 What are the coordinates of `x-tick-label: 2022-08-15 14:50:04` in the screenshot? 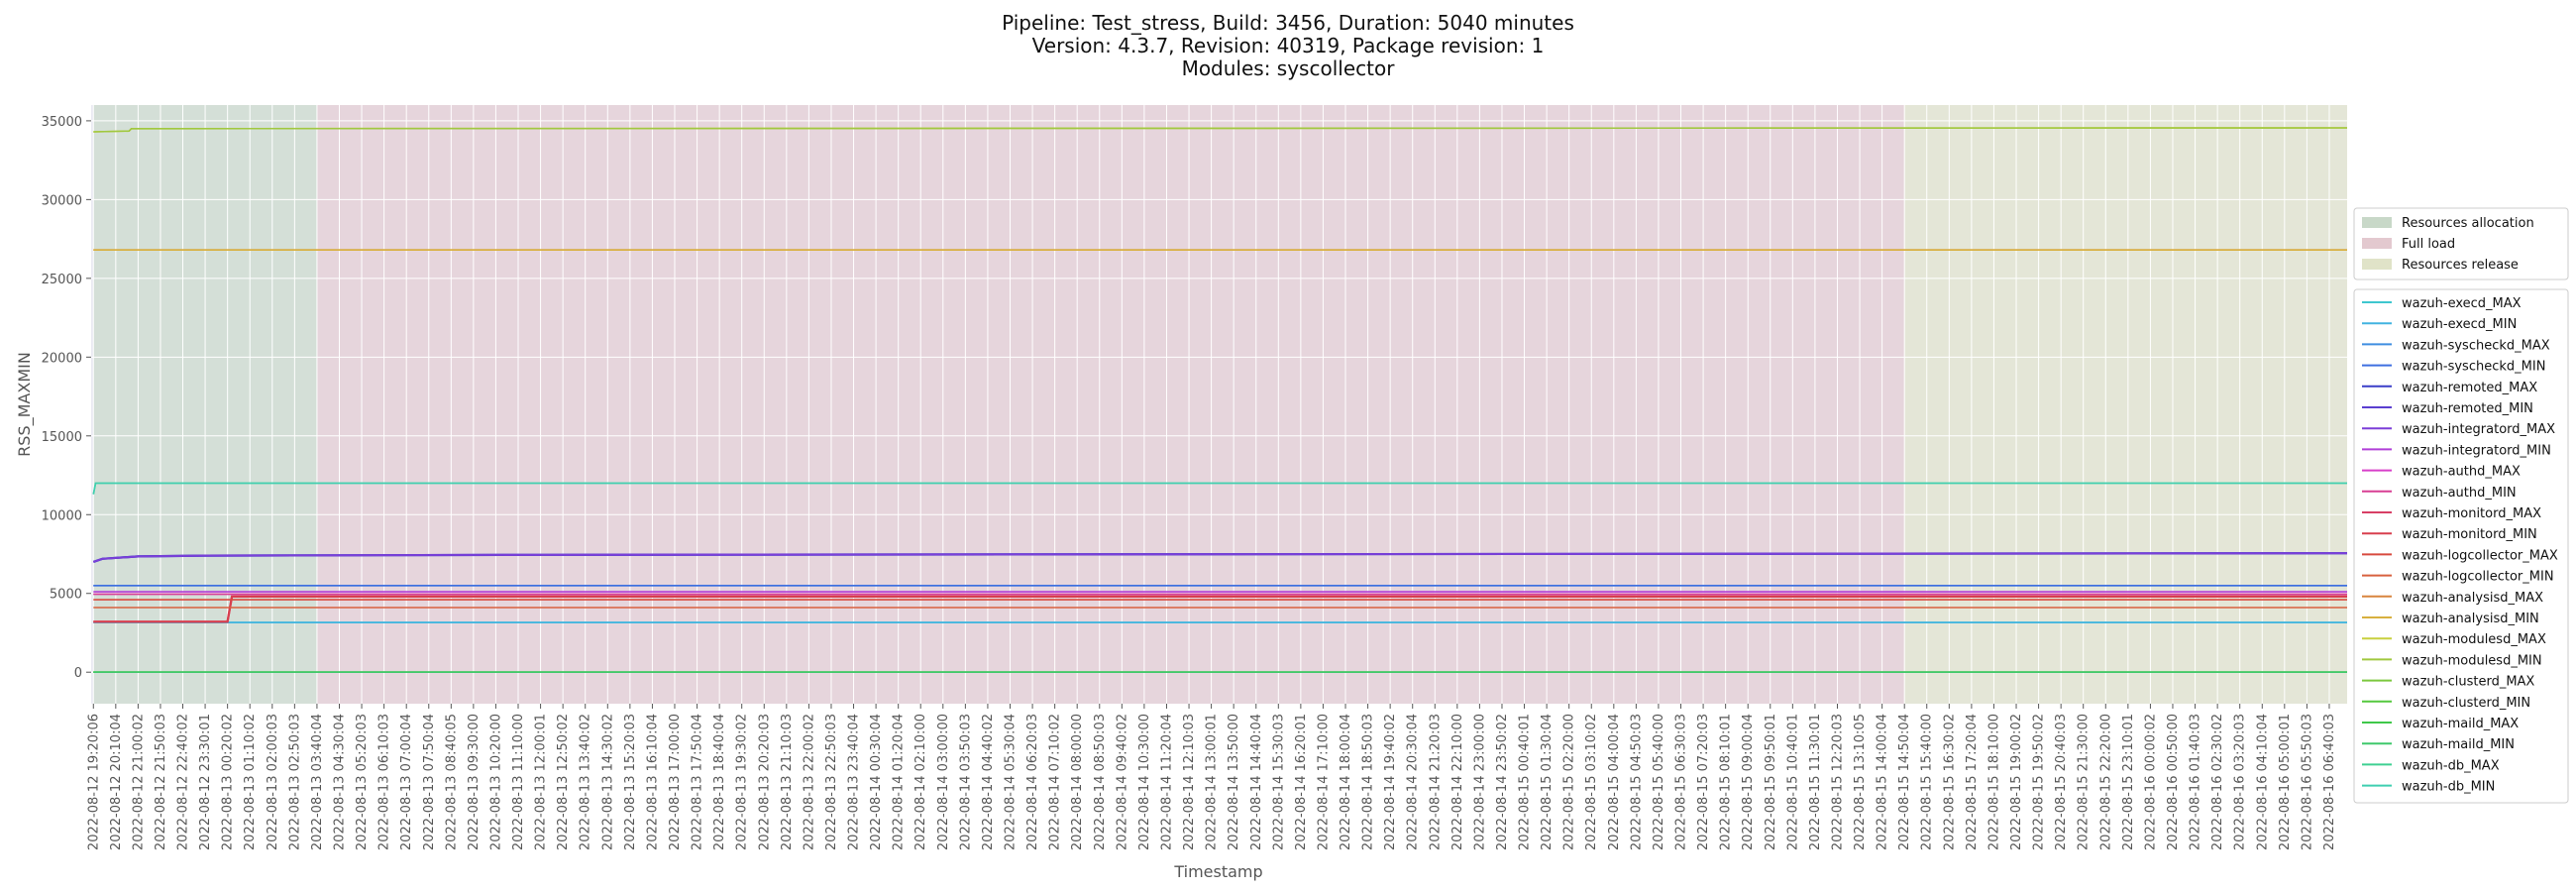 It's located at (1904, 782).